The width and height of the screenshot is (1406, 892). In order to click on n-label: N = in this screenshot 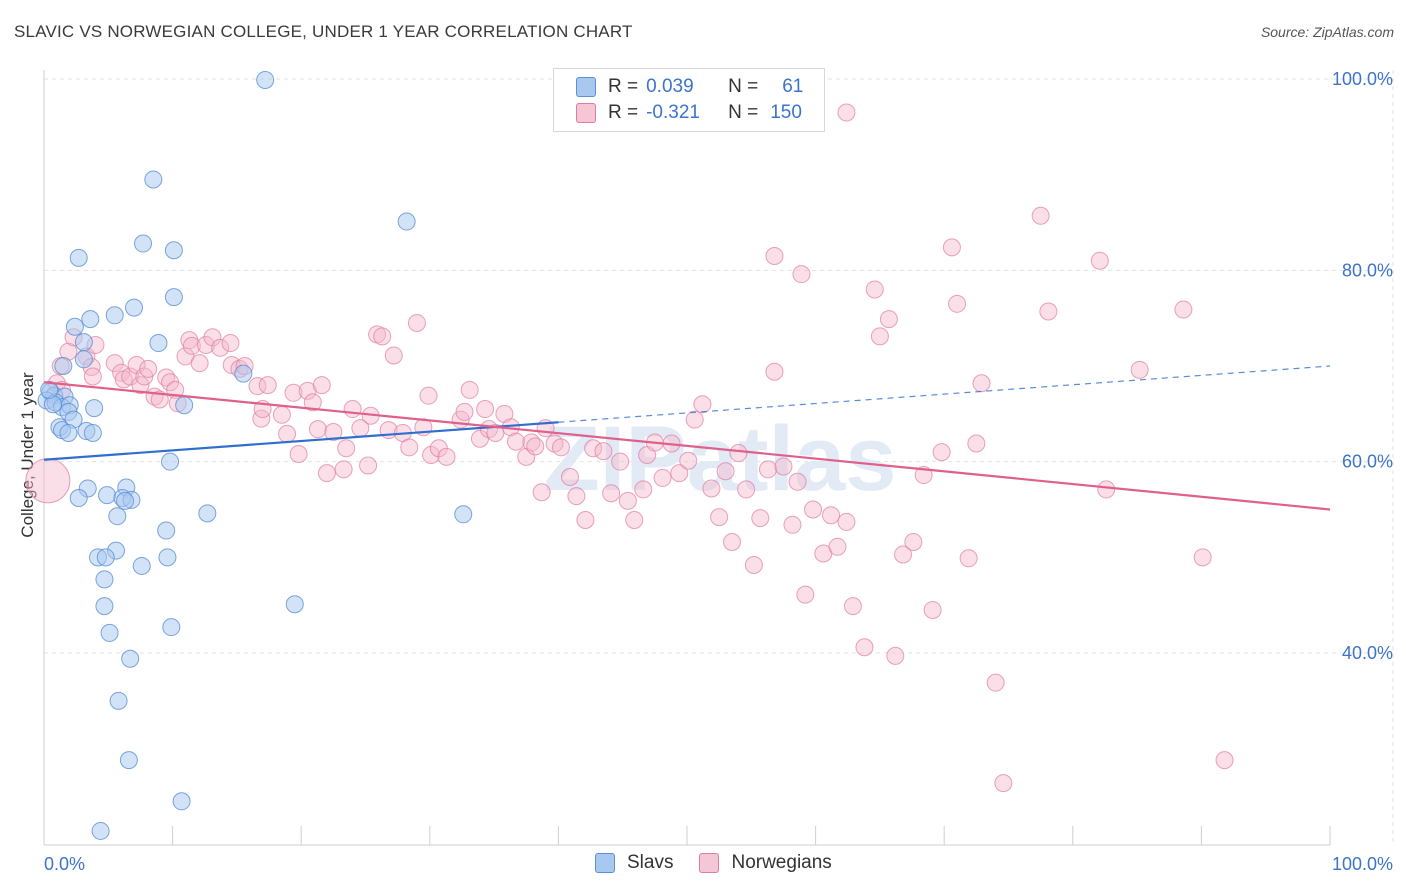, I will do `click(743, 112)`.